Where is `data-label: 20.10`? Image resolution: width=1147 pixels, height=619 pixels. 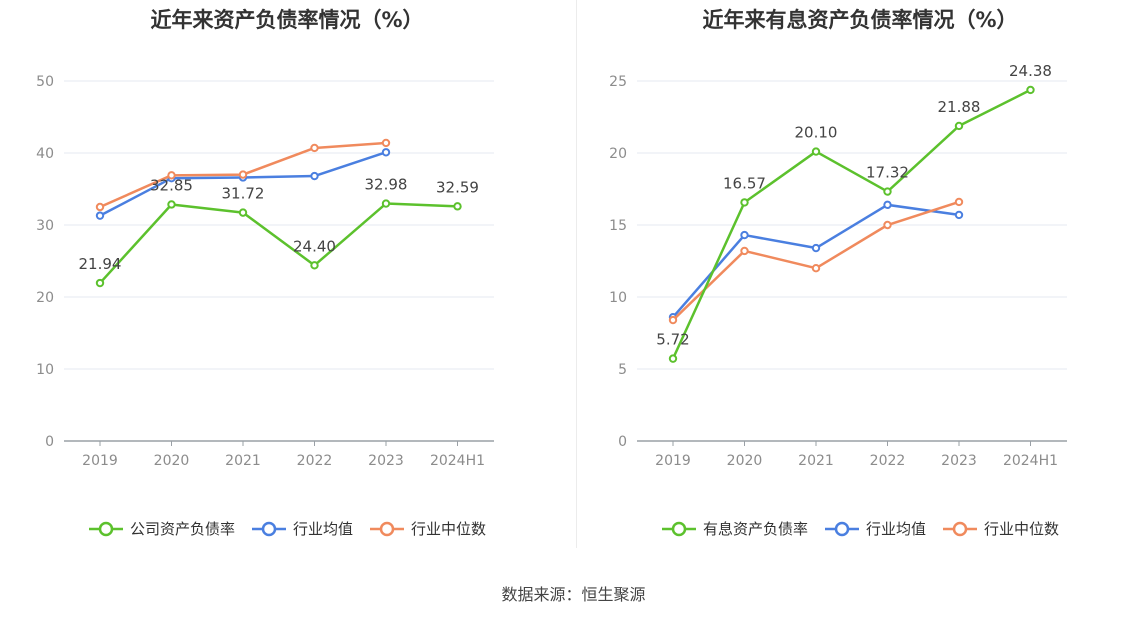
data-label: 20.10 is located at coordinates (816, 133).